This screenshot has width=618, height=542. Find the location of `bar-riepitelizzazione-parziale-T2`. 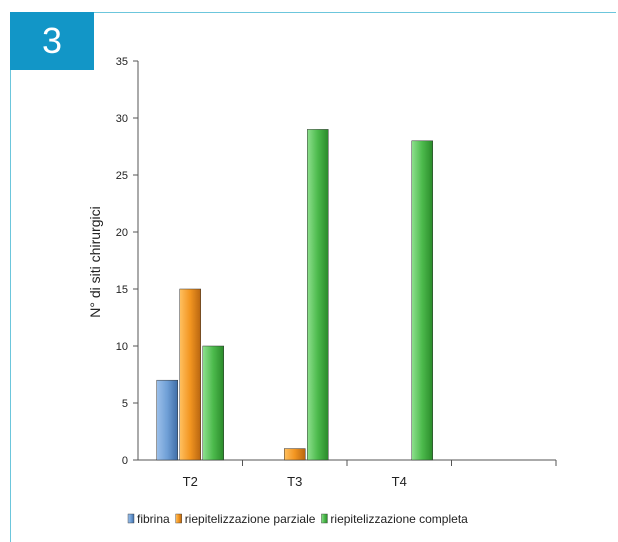

bar-riepitelizzazione-parziale-T2 is located at coordinates (190, 374).